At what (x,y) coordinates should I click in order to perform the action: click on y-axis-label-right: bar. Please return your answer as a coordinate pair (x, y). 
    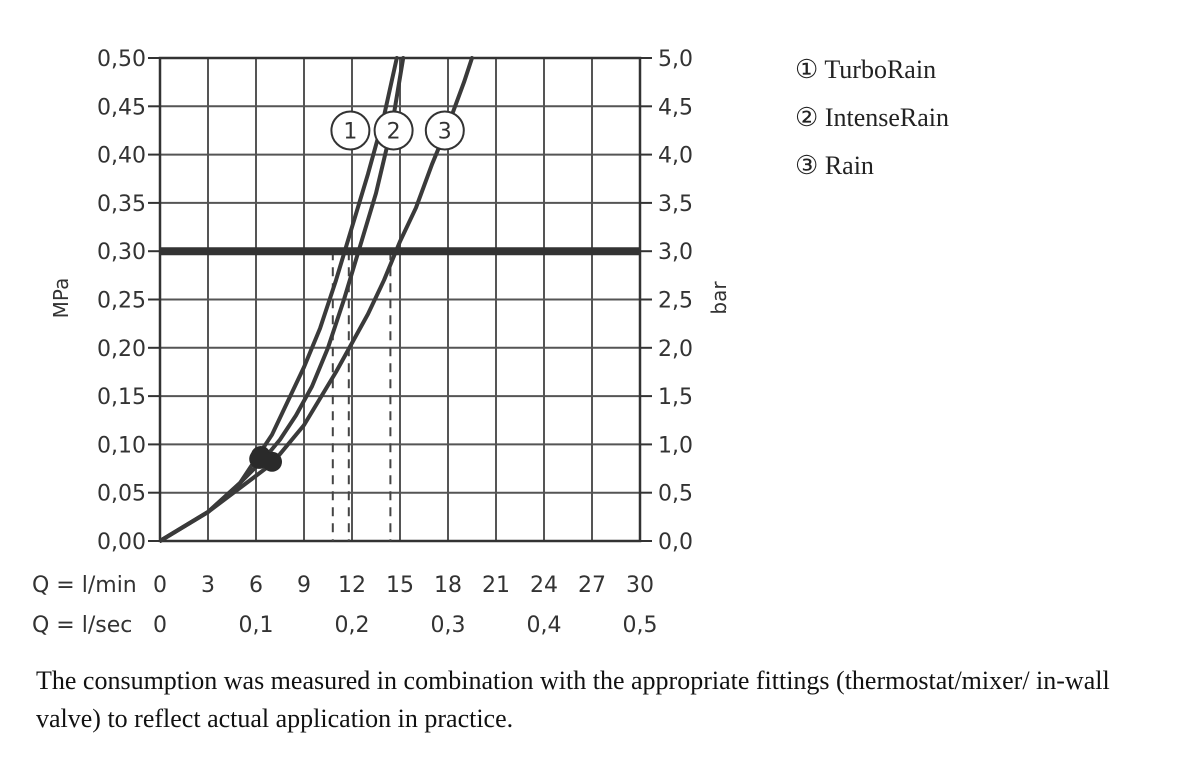
    Looking at the image, I should click on (719, 298).